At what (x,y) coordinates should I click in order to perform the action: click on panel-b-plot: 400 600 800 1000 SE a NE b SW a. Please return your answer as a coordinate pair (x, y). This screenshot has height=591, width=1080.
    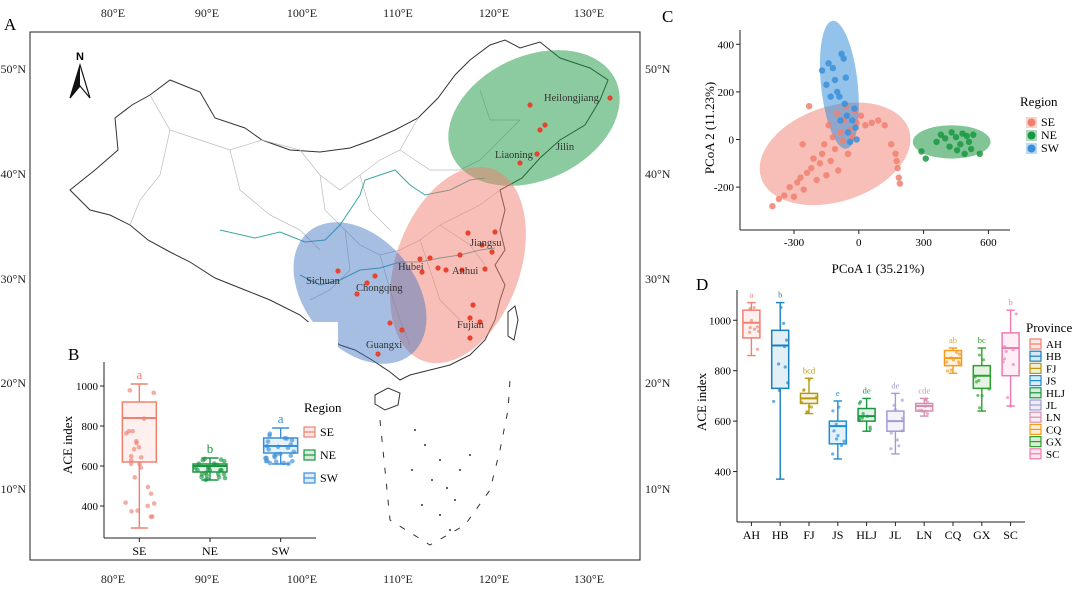
    Looking at the image, I should click on (196, 460).